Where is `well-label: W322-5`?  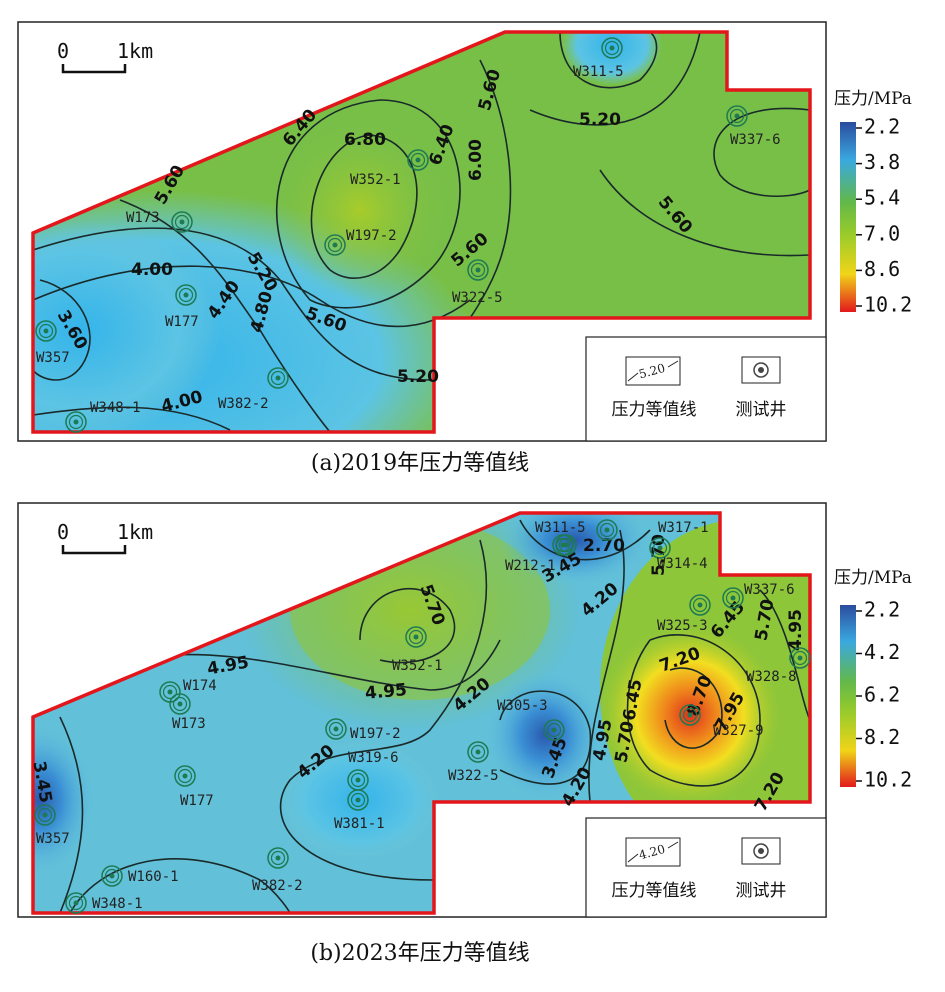 well-label: W322-5 is located at coordinates (477, 298).